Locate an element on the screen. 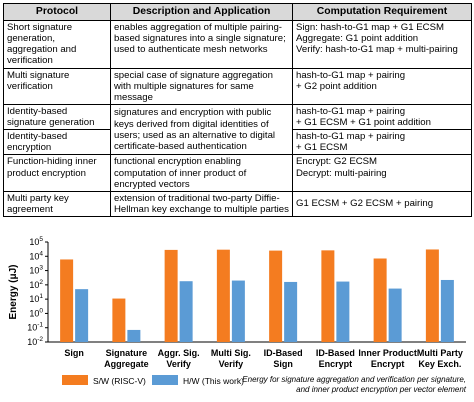 This screenshot has width=474, height=402. y-axis-label: Energy (μJ) is located at coordinates (13, 291).